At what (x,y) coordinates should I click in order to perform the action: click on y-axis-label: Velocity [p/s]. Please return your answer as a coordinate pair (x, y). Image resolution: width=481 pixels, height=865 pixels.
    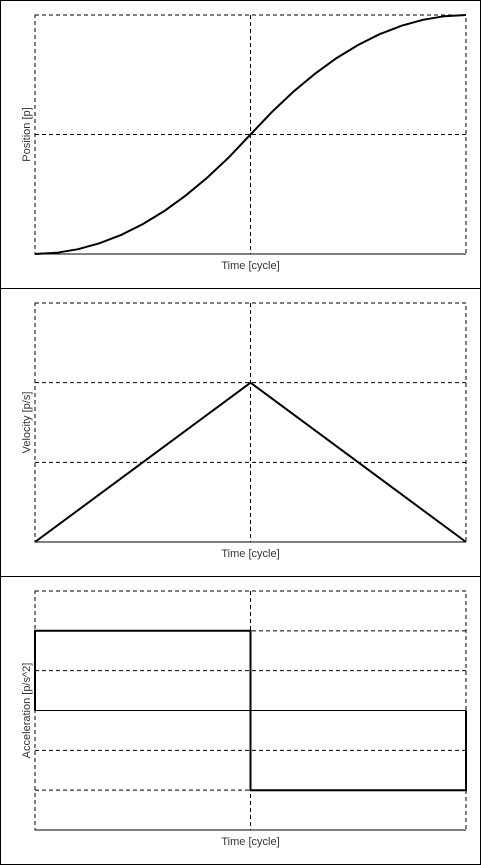
    Looking at the image, I should click on (27, 423).